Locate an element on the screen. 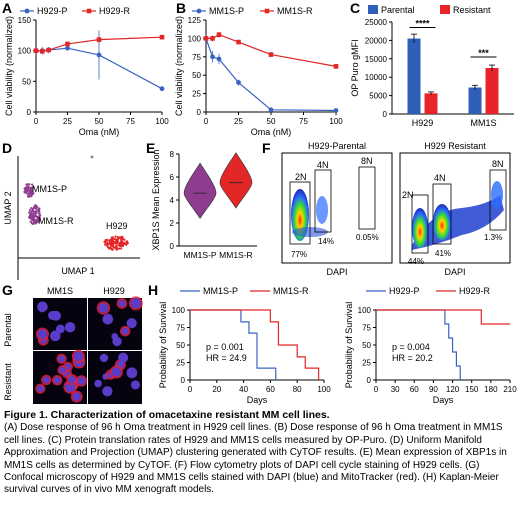 The height and width of the screenshot is (529, 520). micro-col-mm1s: MM1S is located at coordinates (60, 291).